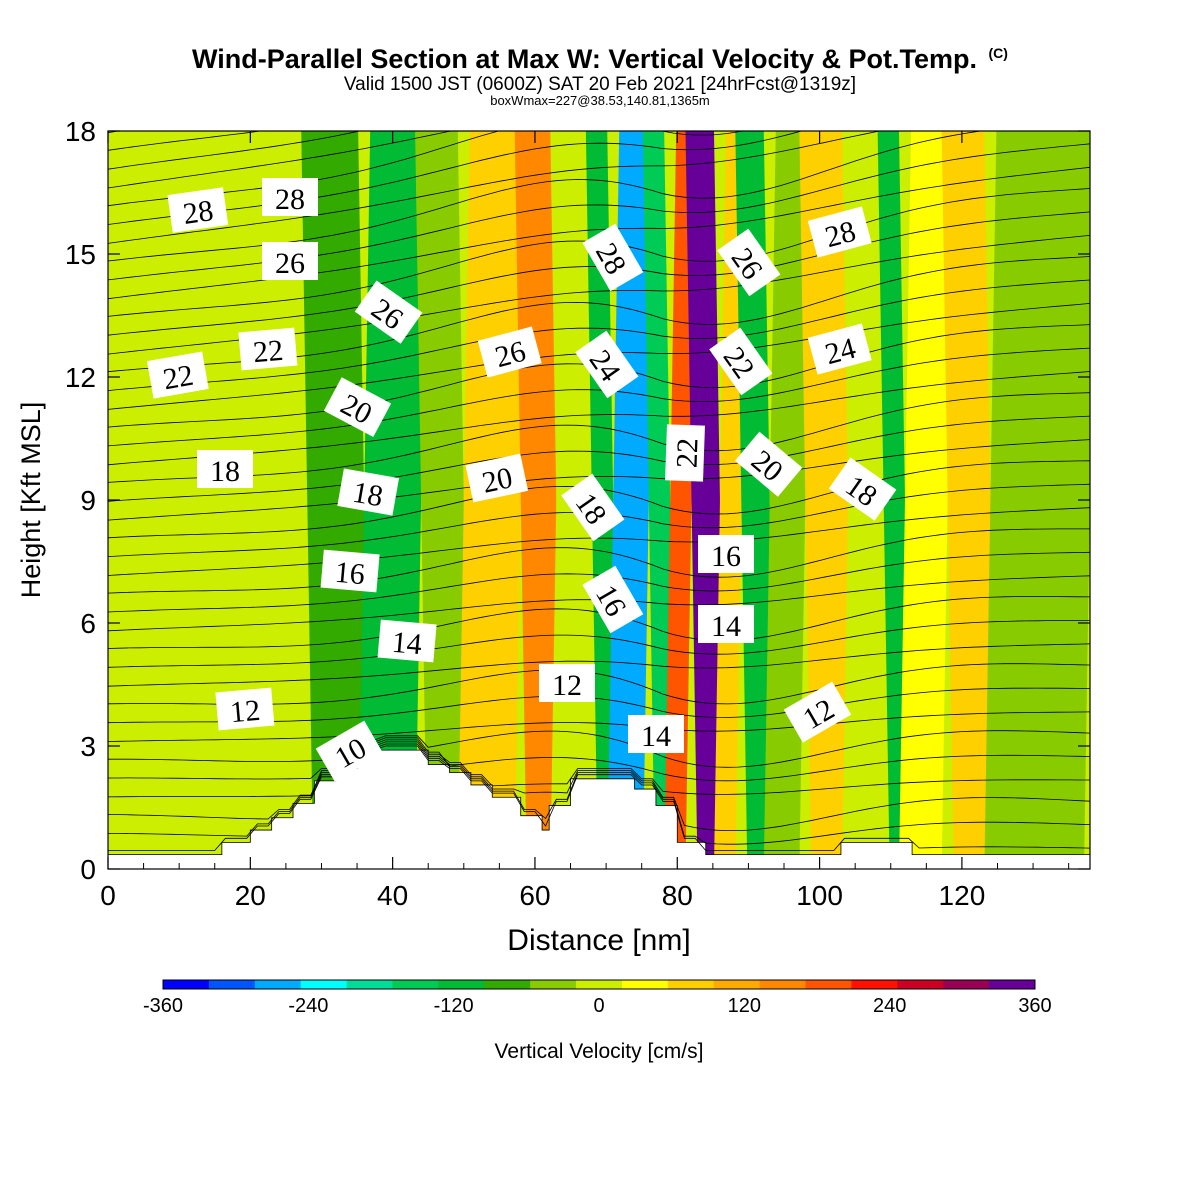 This screenshot has width=1200, height=1200. Describe the element at coordinates (108, 895) in the screenshot. I see `x-tick-label: 0` at that location.